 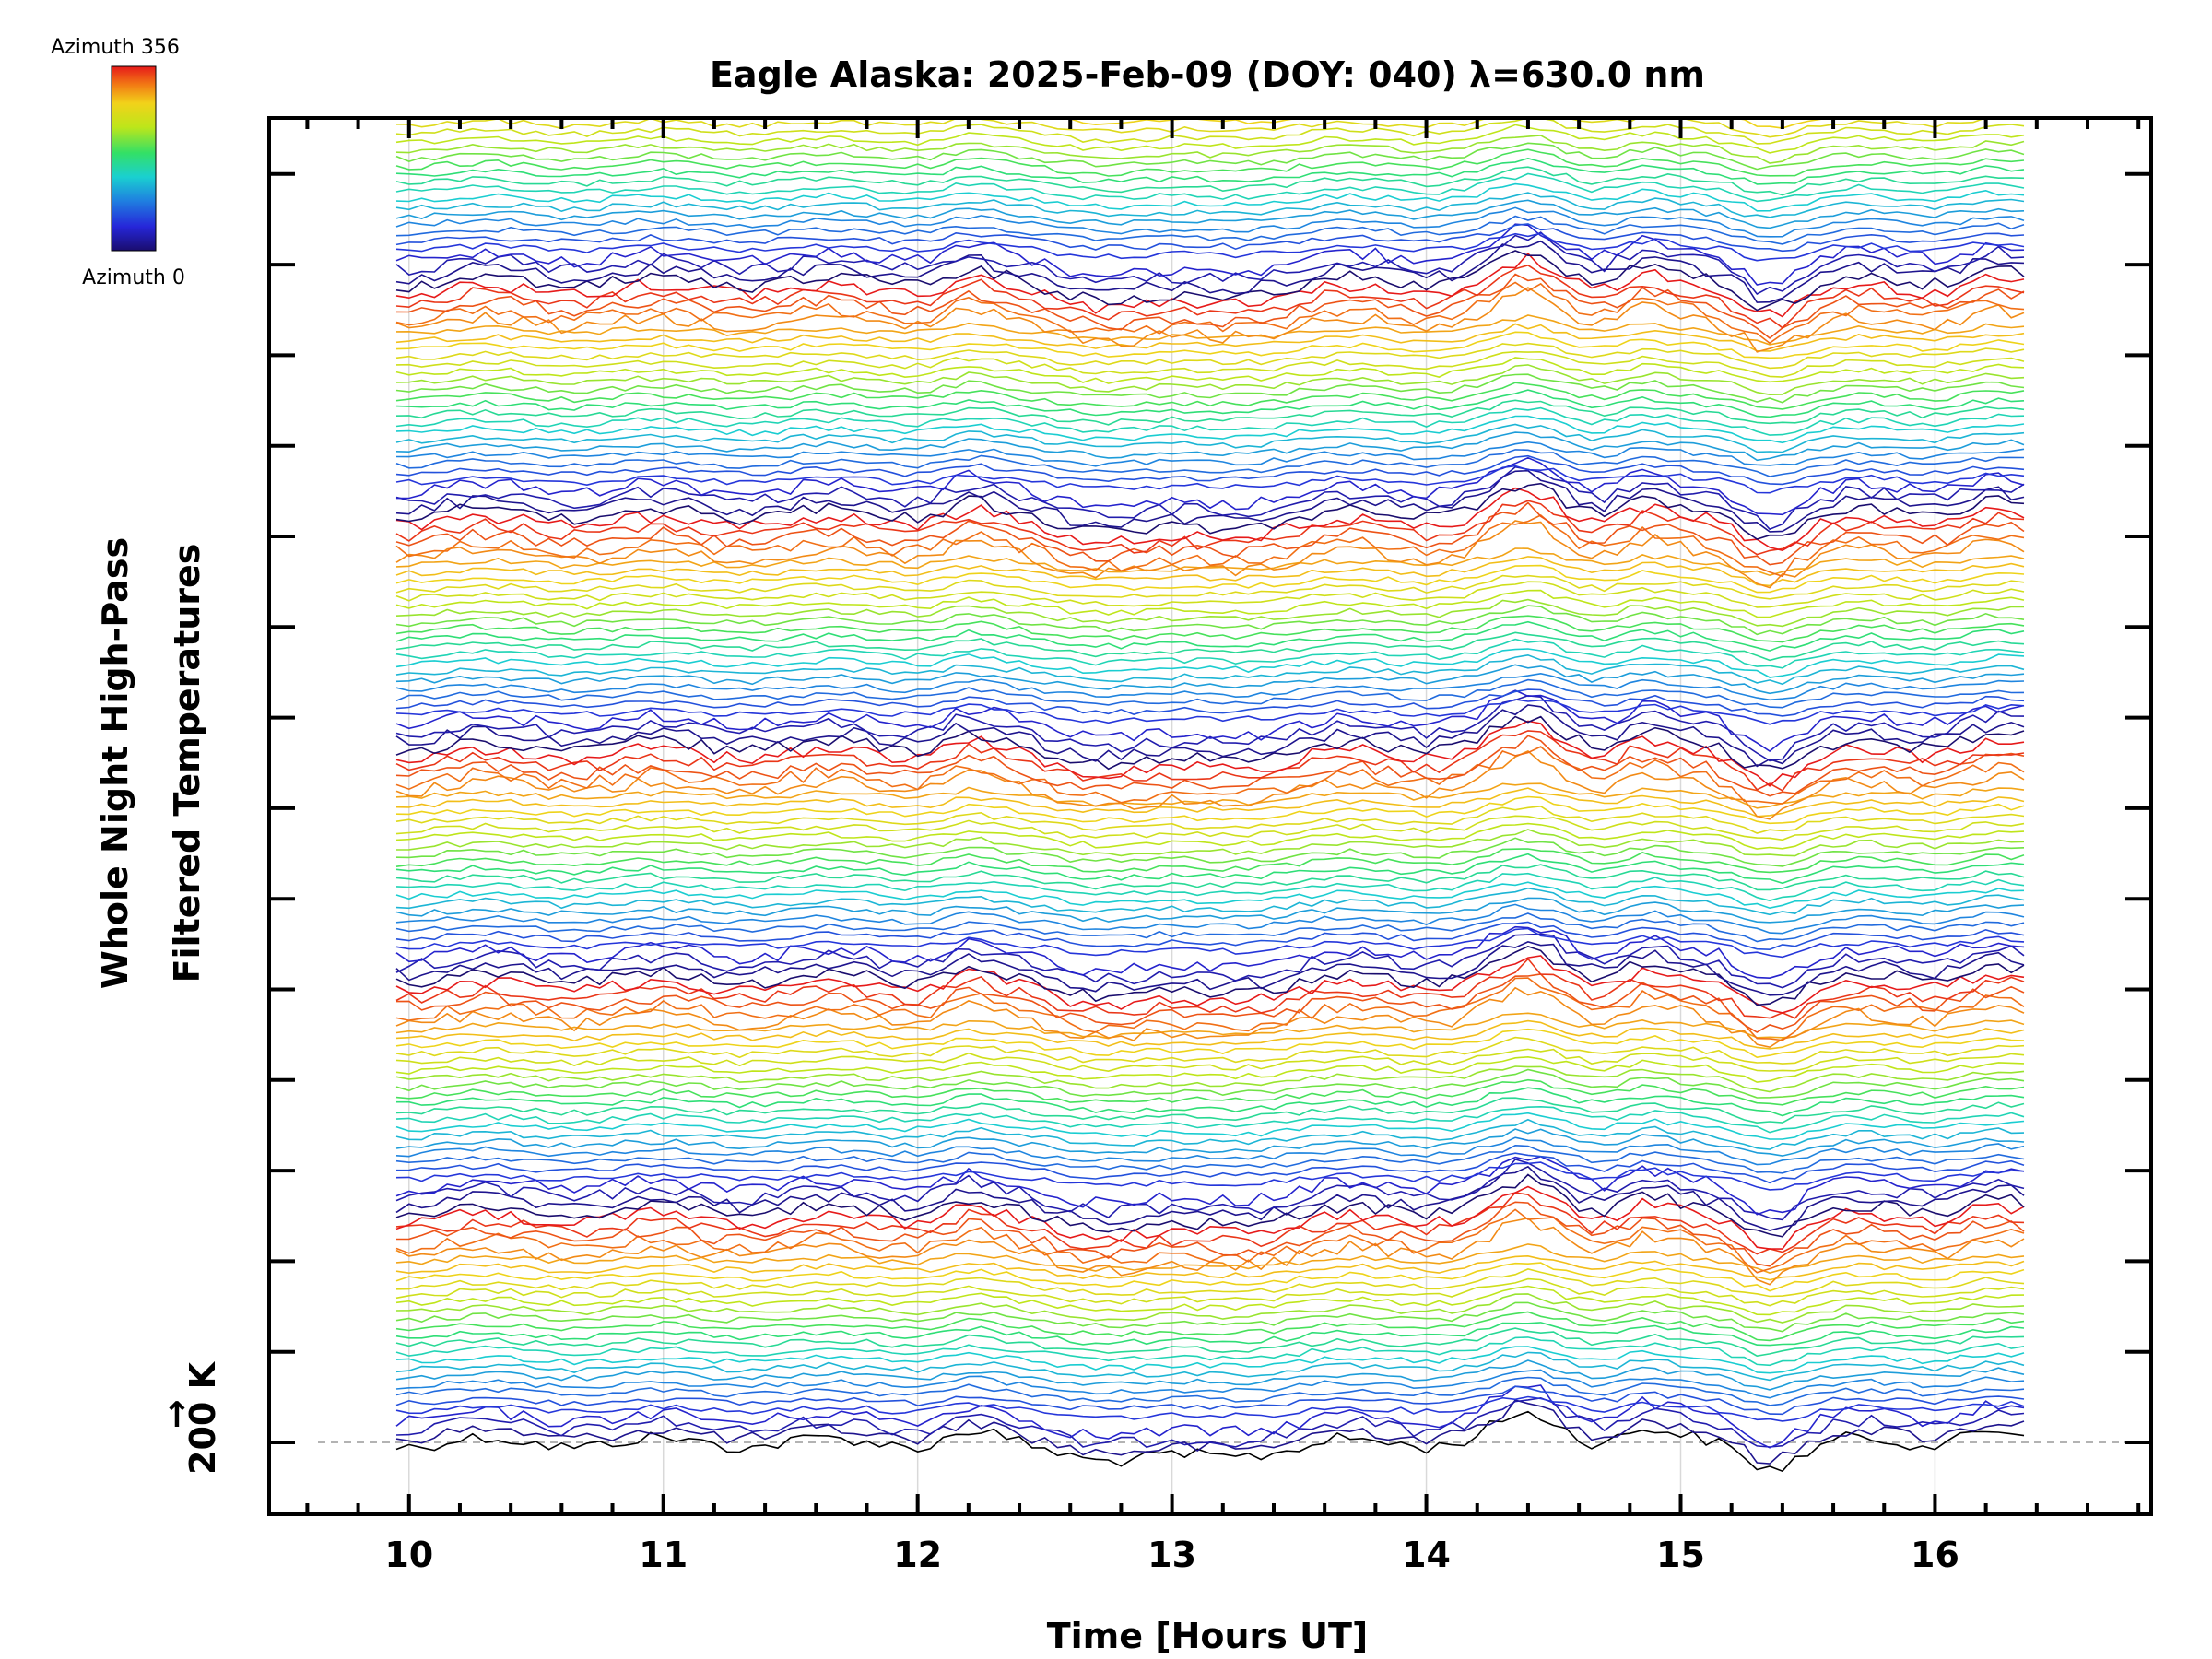 What do you see at coordinates (187, 763) in the screenshot?
I see `y-axis-label-line2: Filtered Temperatures` at bounding box center [187, 763].